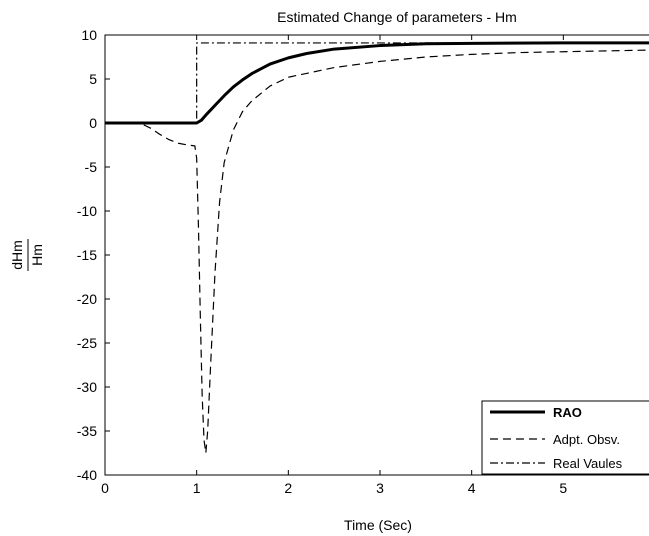  What do you see at coordinates (380, 488) in the screenshot?
I see `x-tick-label: 3` at bounding box center [380, 488].